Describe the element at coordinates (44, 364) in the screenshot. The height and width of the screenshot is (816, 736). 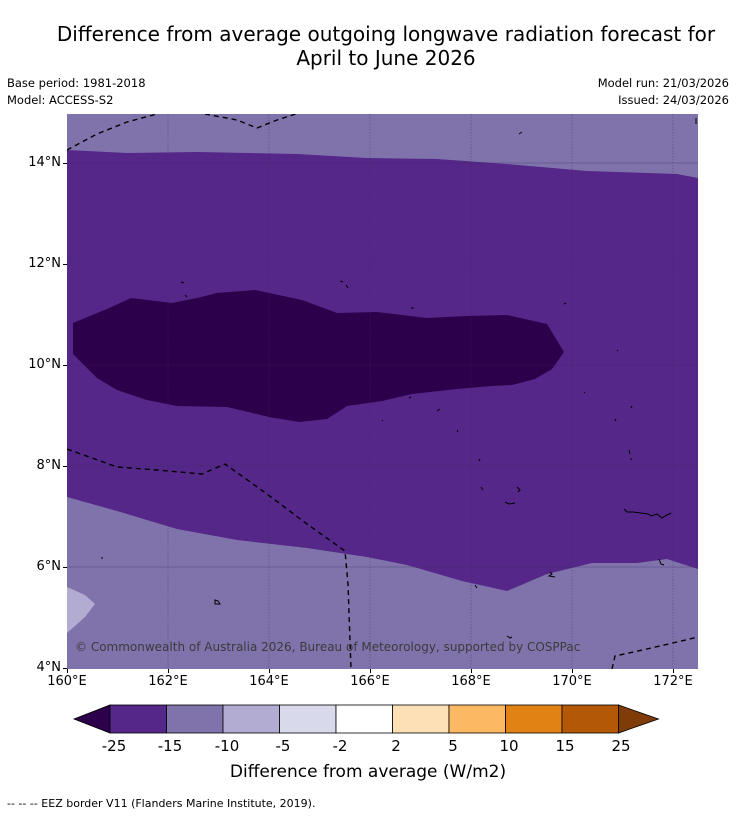
I see `lat-label-10n: 10°N` at that location.